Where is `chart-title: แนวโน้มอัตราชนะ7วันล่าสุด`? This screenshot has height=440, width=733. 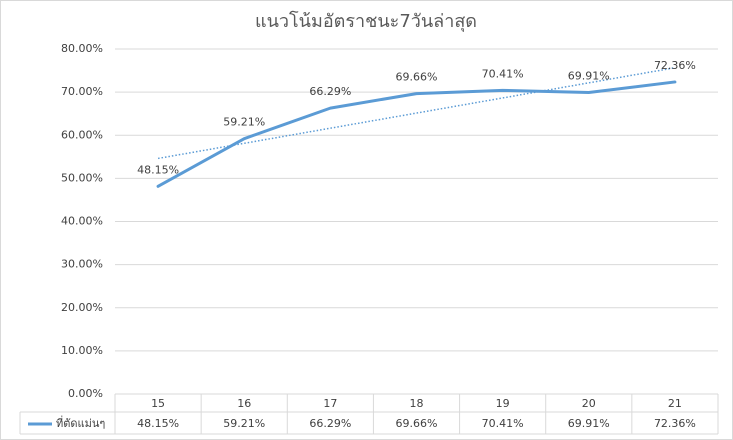 chart-title: แนวโน้มอัตราชนะ7วันล่าสุด is located at coordinates (366, 21).